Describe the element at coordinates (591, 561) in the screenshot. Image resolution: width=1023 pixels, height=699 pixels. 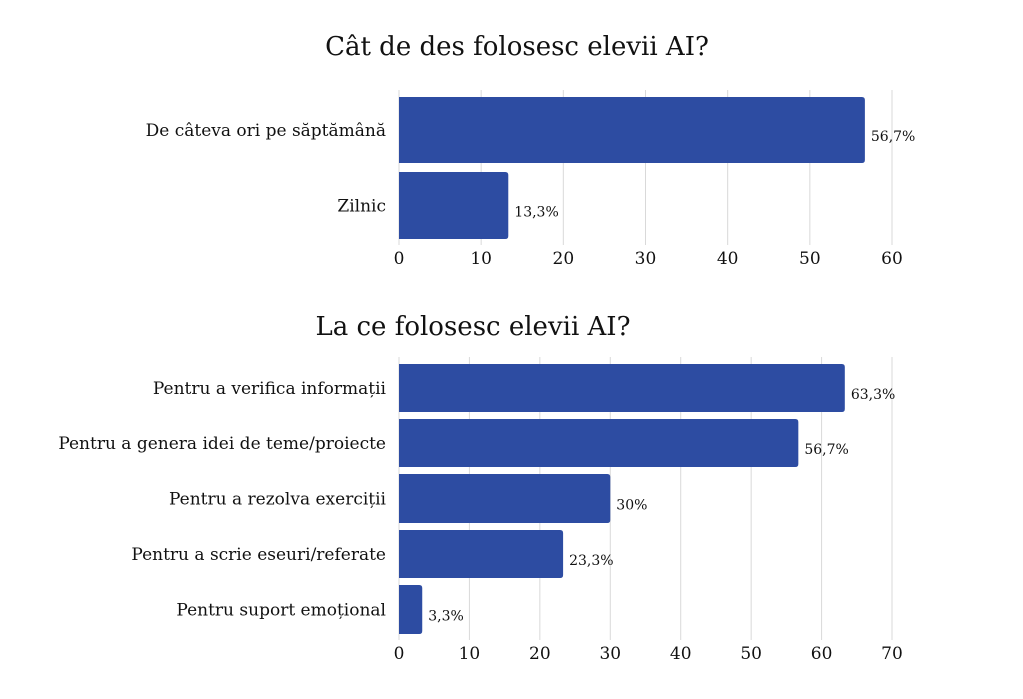
I see `data-label: 23,3%` at that location.